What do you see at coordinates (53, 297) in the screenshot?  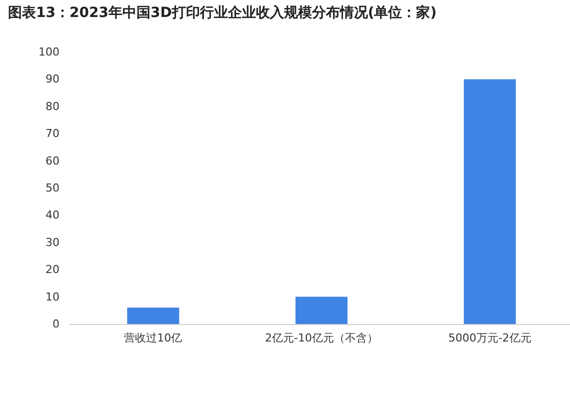 I see `y-tick-label: 10` at bounding box center [53, 297].